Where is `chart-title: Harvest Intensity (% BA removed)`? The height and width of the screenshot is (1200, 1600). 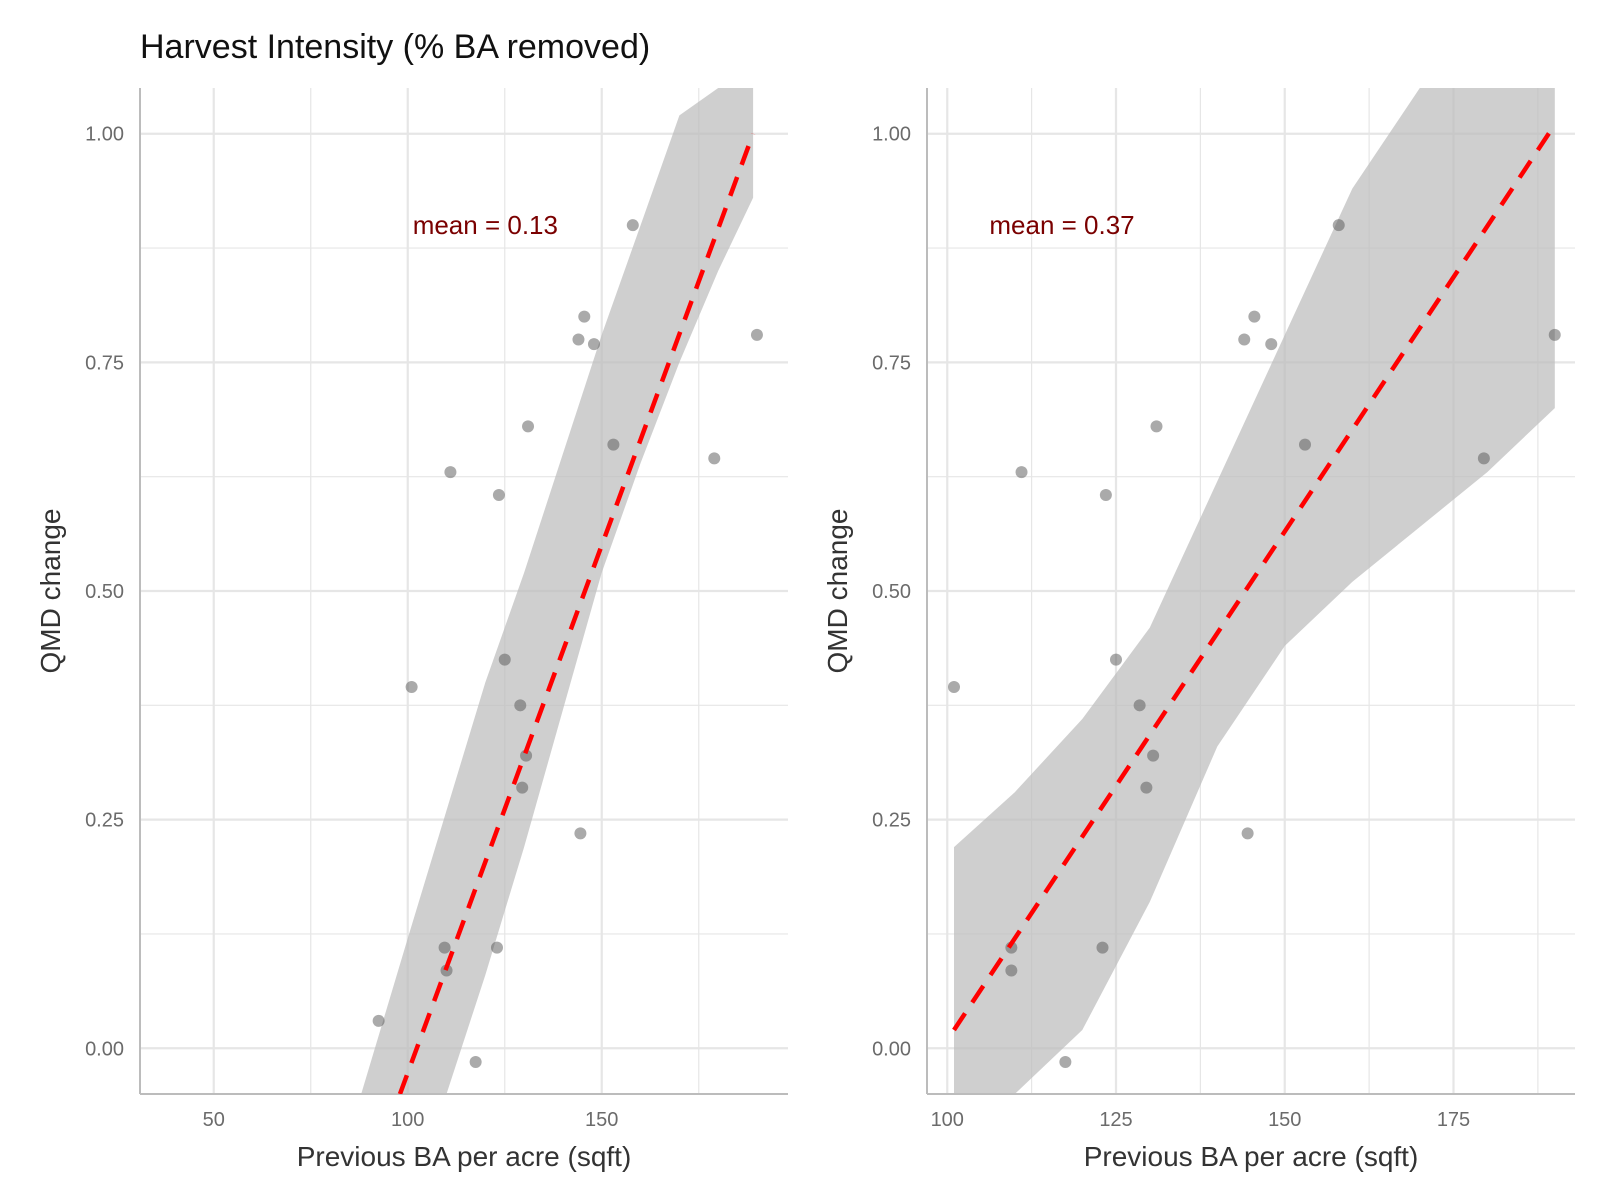
chart-title: Harvest Intensity (% BA removed) is located at coordinates (395, 47).